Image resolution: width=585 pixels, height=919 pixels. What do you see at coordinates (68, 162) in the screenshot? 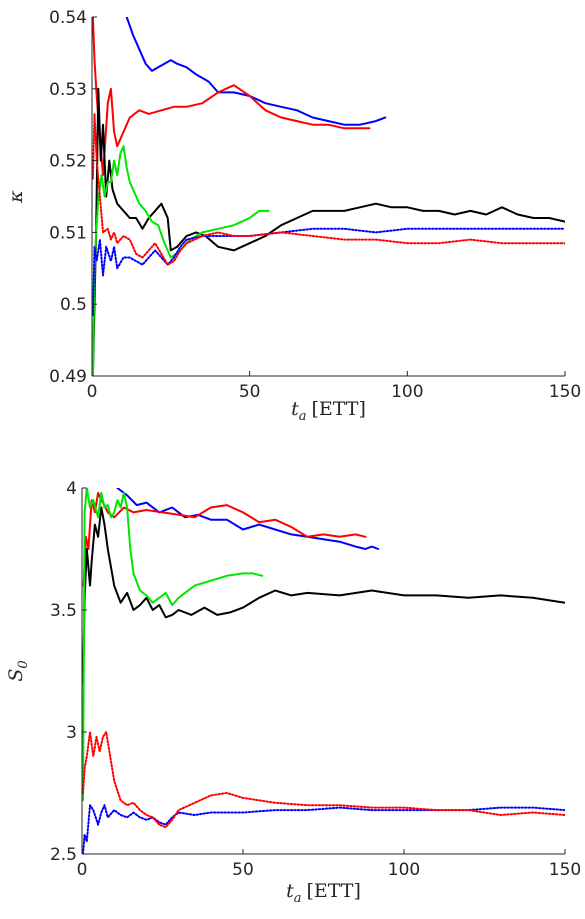
I see `y-tick-label: 0.52` at bounding box center [68, 162].